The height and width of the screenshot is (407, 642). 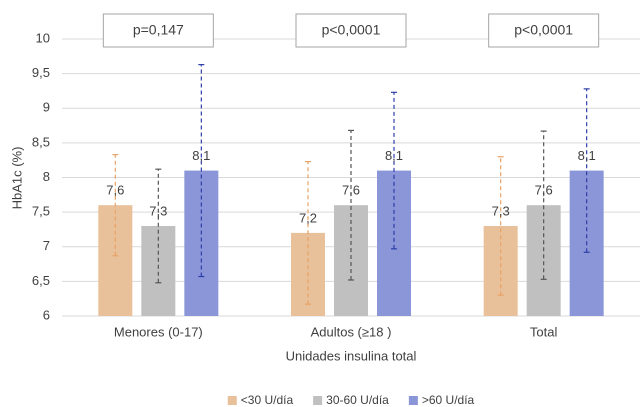 I want to click on annotation: p=0,147, so click(x=158, y=30).